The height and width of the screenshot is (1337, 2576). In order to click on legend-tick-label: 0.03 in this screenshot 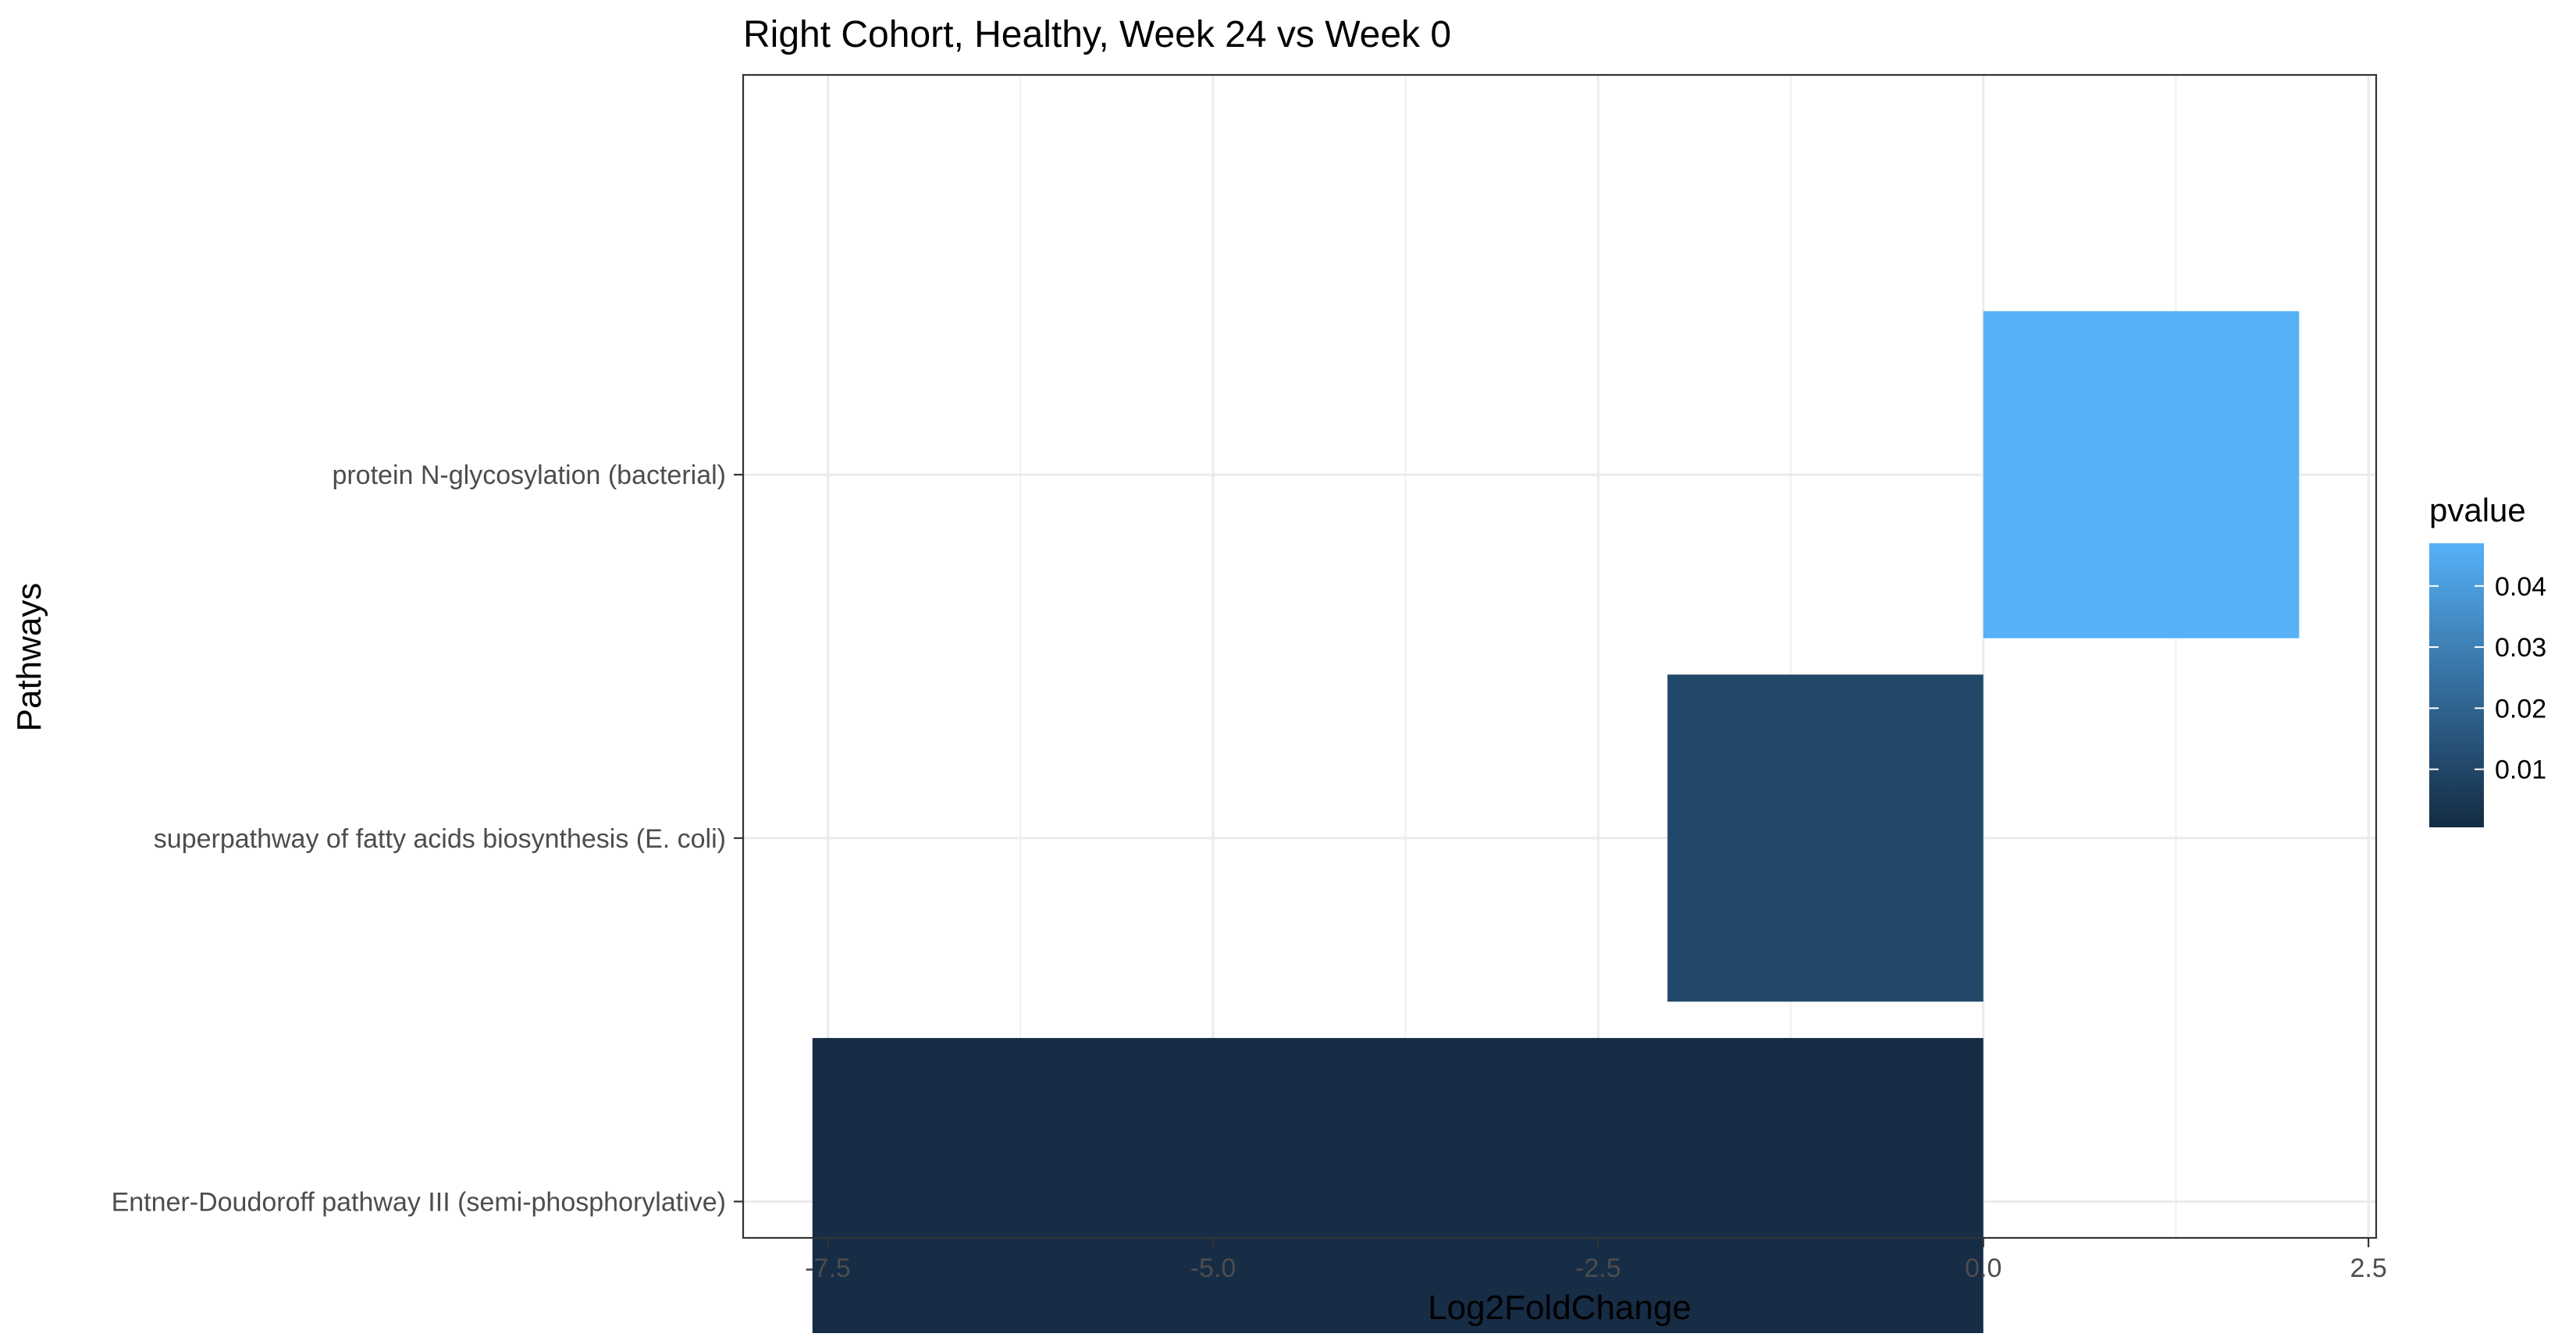, I will do `click(2520, 648)`.